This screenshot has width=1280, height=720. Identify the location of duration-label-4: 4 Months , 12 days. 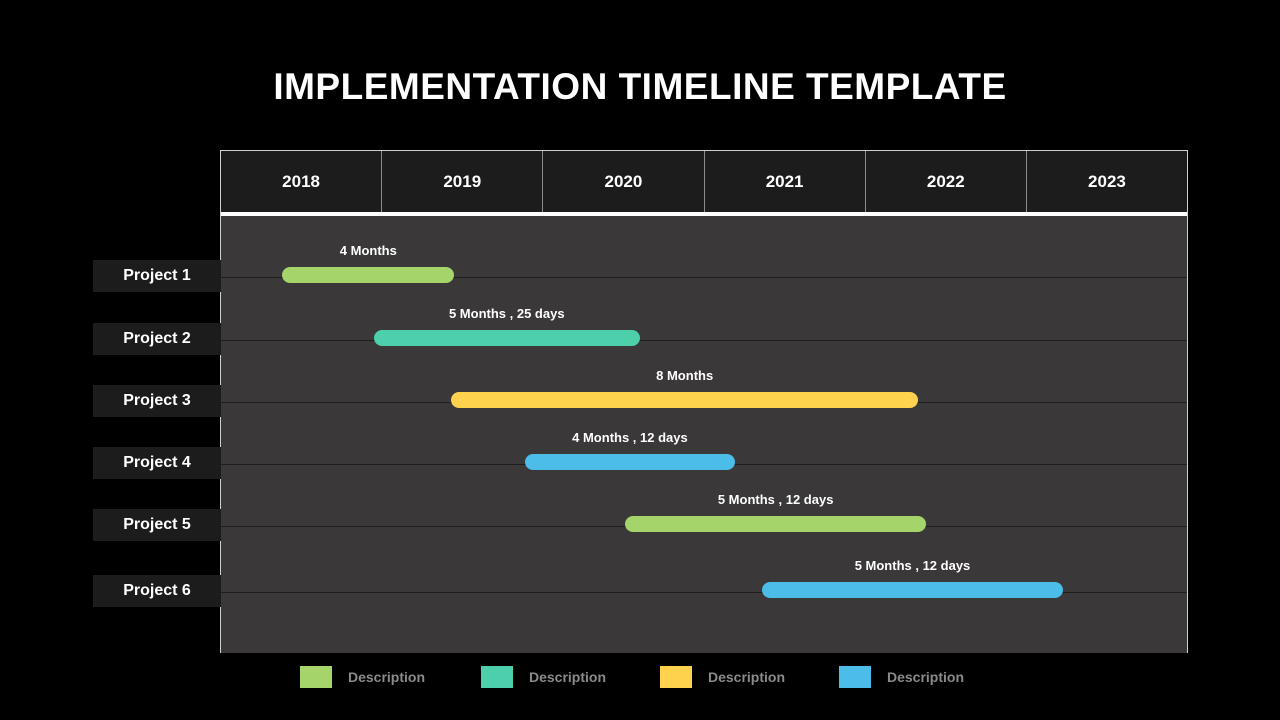
(630, 437).